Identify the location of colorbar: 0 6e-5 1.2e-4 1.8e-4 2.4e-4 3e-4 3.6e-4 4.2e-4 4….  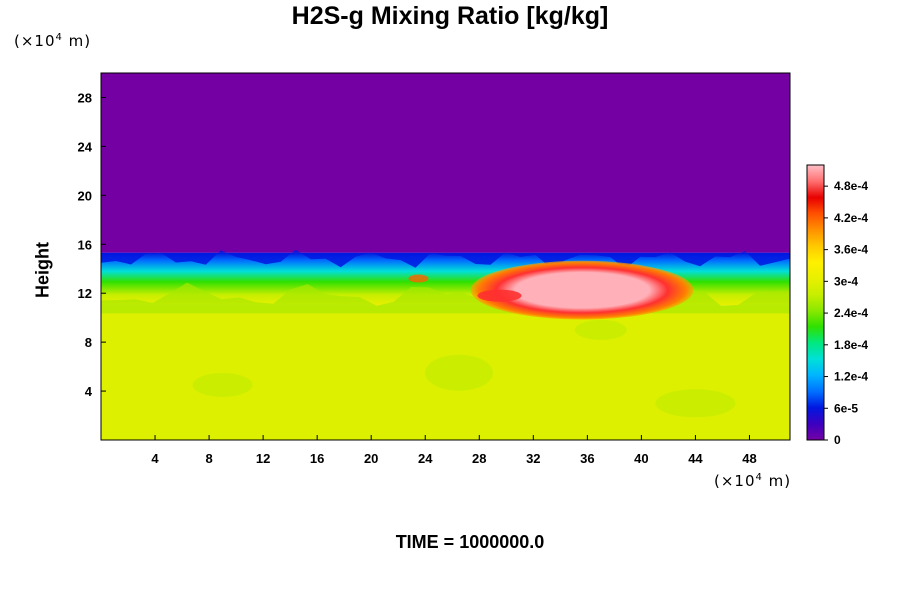
(837, 305).